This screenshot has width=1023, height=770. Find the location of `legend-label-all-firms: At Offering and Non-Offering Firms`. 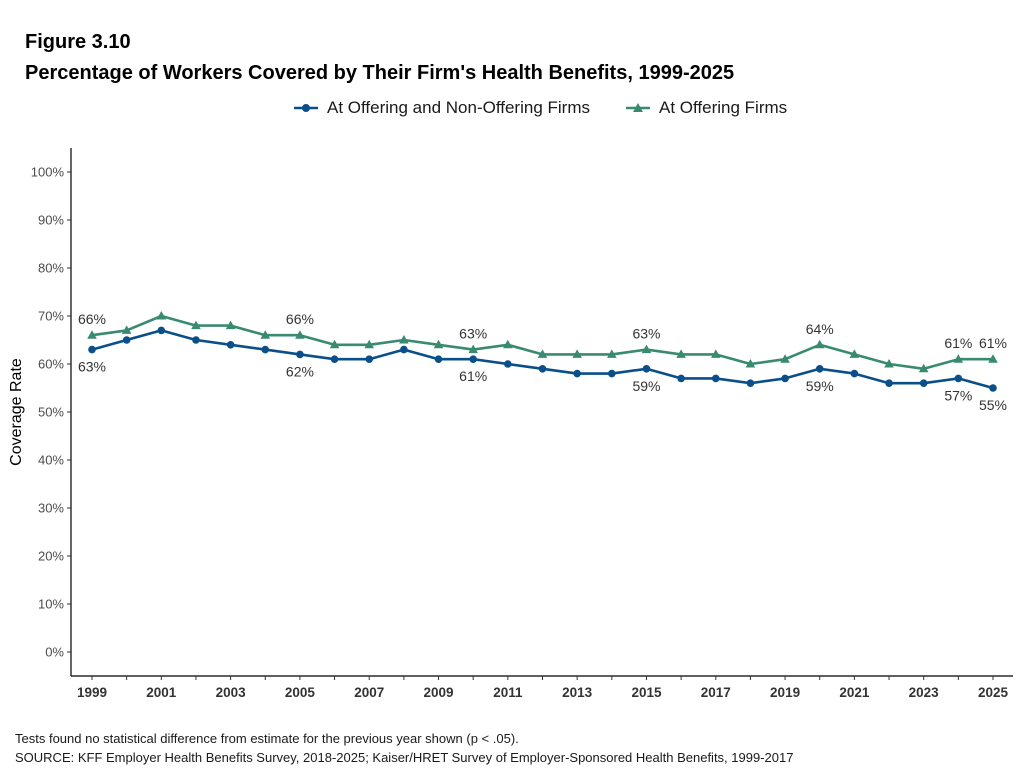

legend-label-all-firms: At Offering and Non-Offering Firms is located at coordinates (458, 107).